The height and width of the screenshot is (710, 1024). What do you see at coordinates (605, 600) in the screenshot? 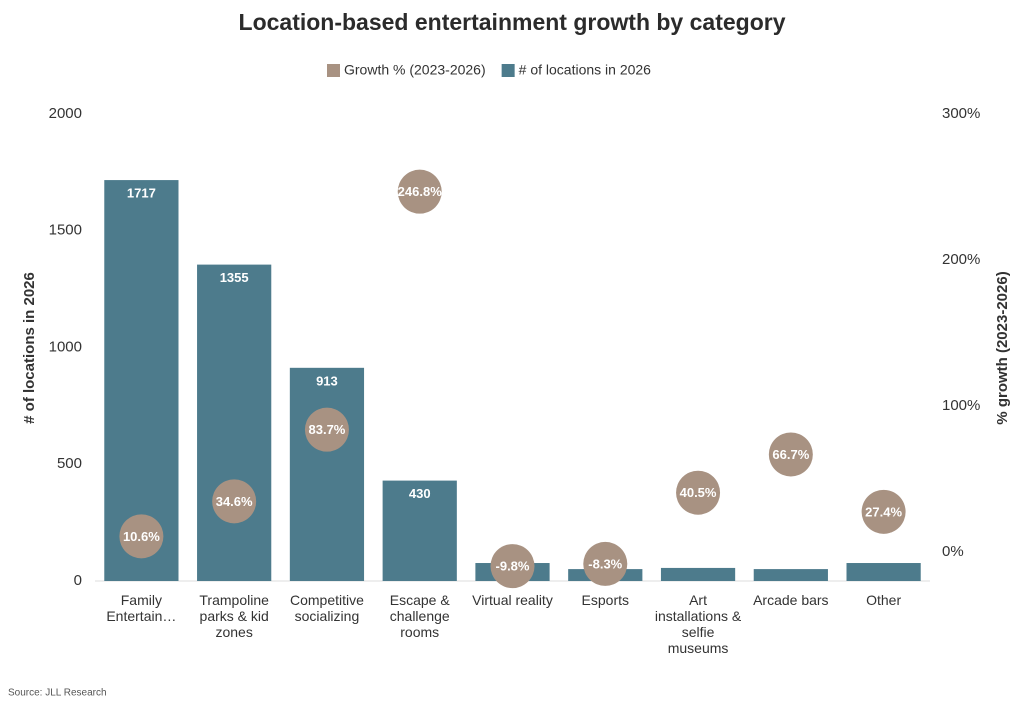
I see `x-tick-label: Esports` at bounding box center [605, 600].